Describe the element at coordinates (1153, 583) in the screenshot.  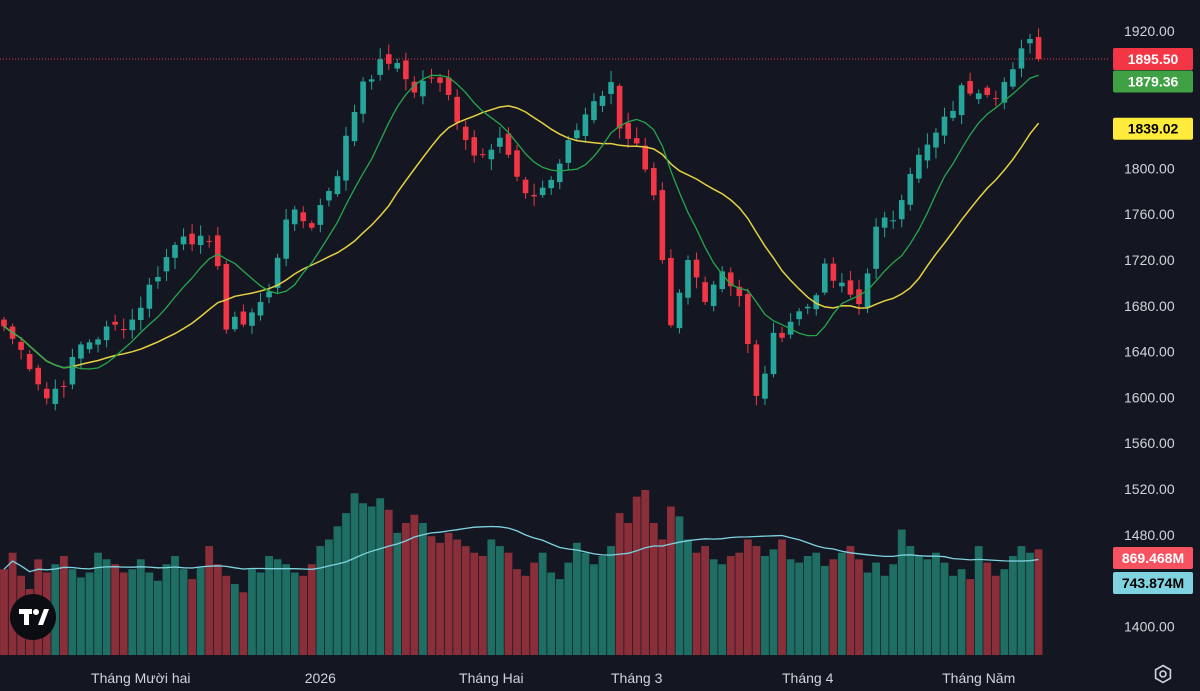
I see `volume-ma-tag-text: 743.874M` at that location.